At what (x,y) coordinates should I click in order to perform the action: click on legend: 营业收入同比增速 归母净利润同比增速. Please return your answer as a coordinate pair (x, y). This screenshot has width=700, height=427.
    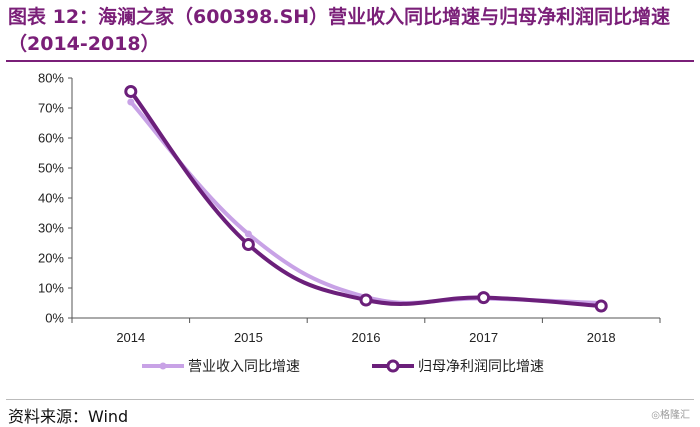
    Looking at the image, I should click on (343, 366).